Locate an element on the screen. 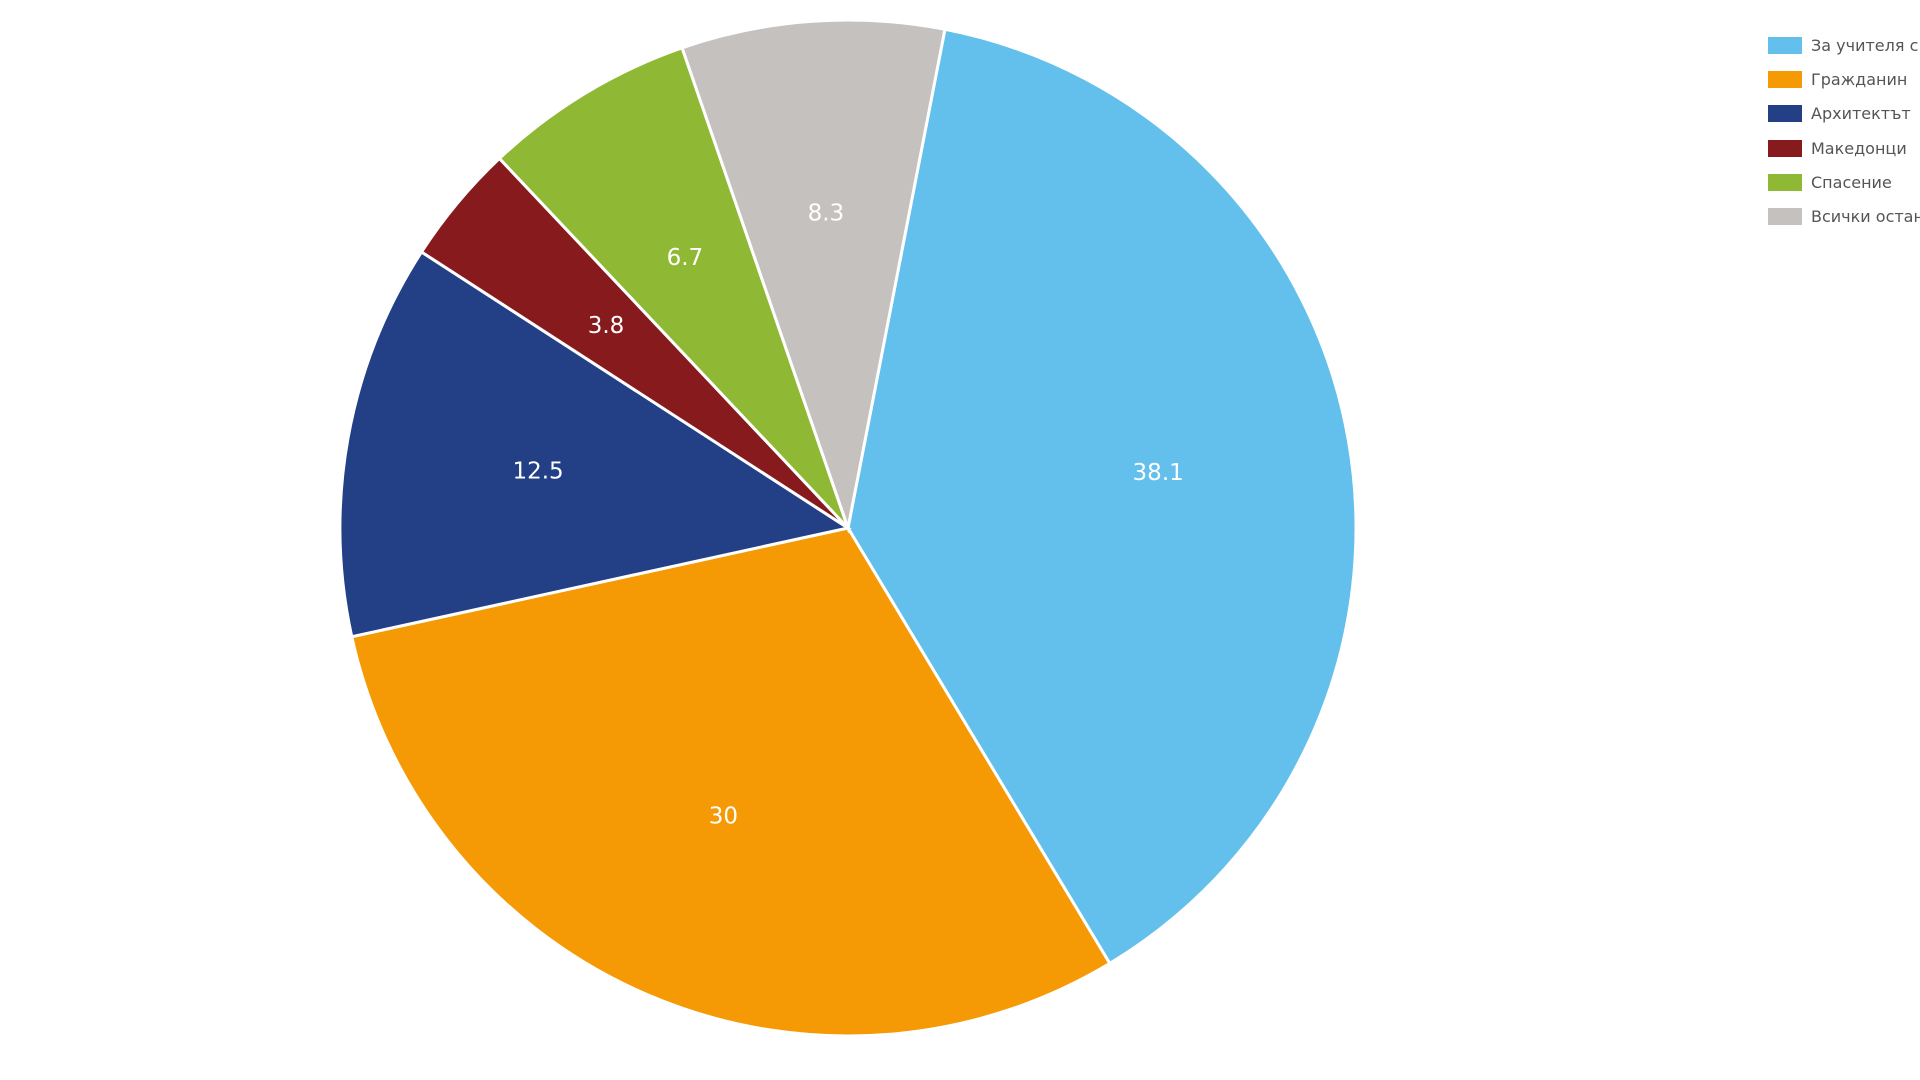 The width and height of the screenshot is (1920, 1080). legend-item: Архитектът is located at coordinates (1844, 114).